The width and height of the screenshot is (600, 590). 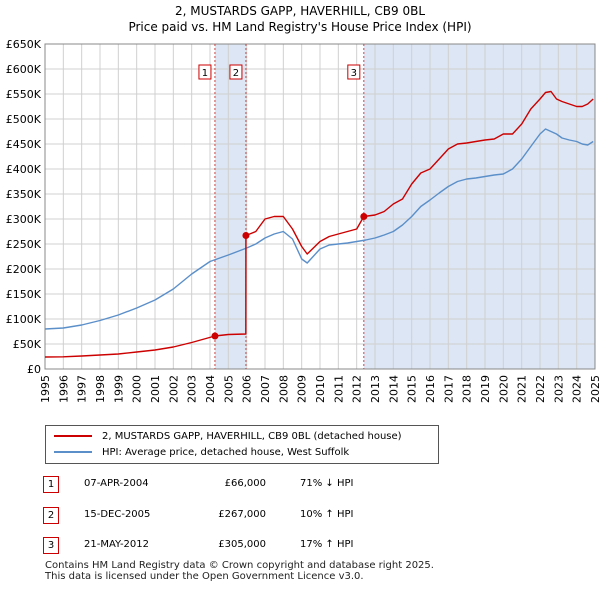 I want to click on sale-hpi-diff: 17% ↑ HPI, so click(x=327, y=544).